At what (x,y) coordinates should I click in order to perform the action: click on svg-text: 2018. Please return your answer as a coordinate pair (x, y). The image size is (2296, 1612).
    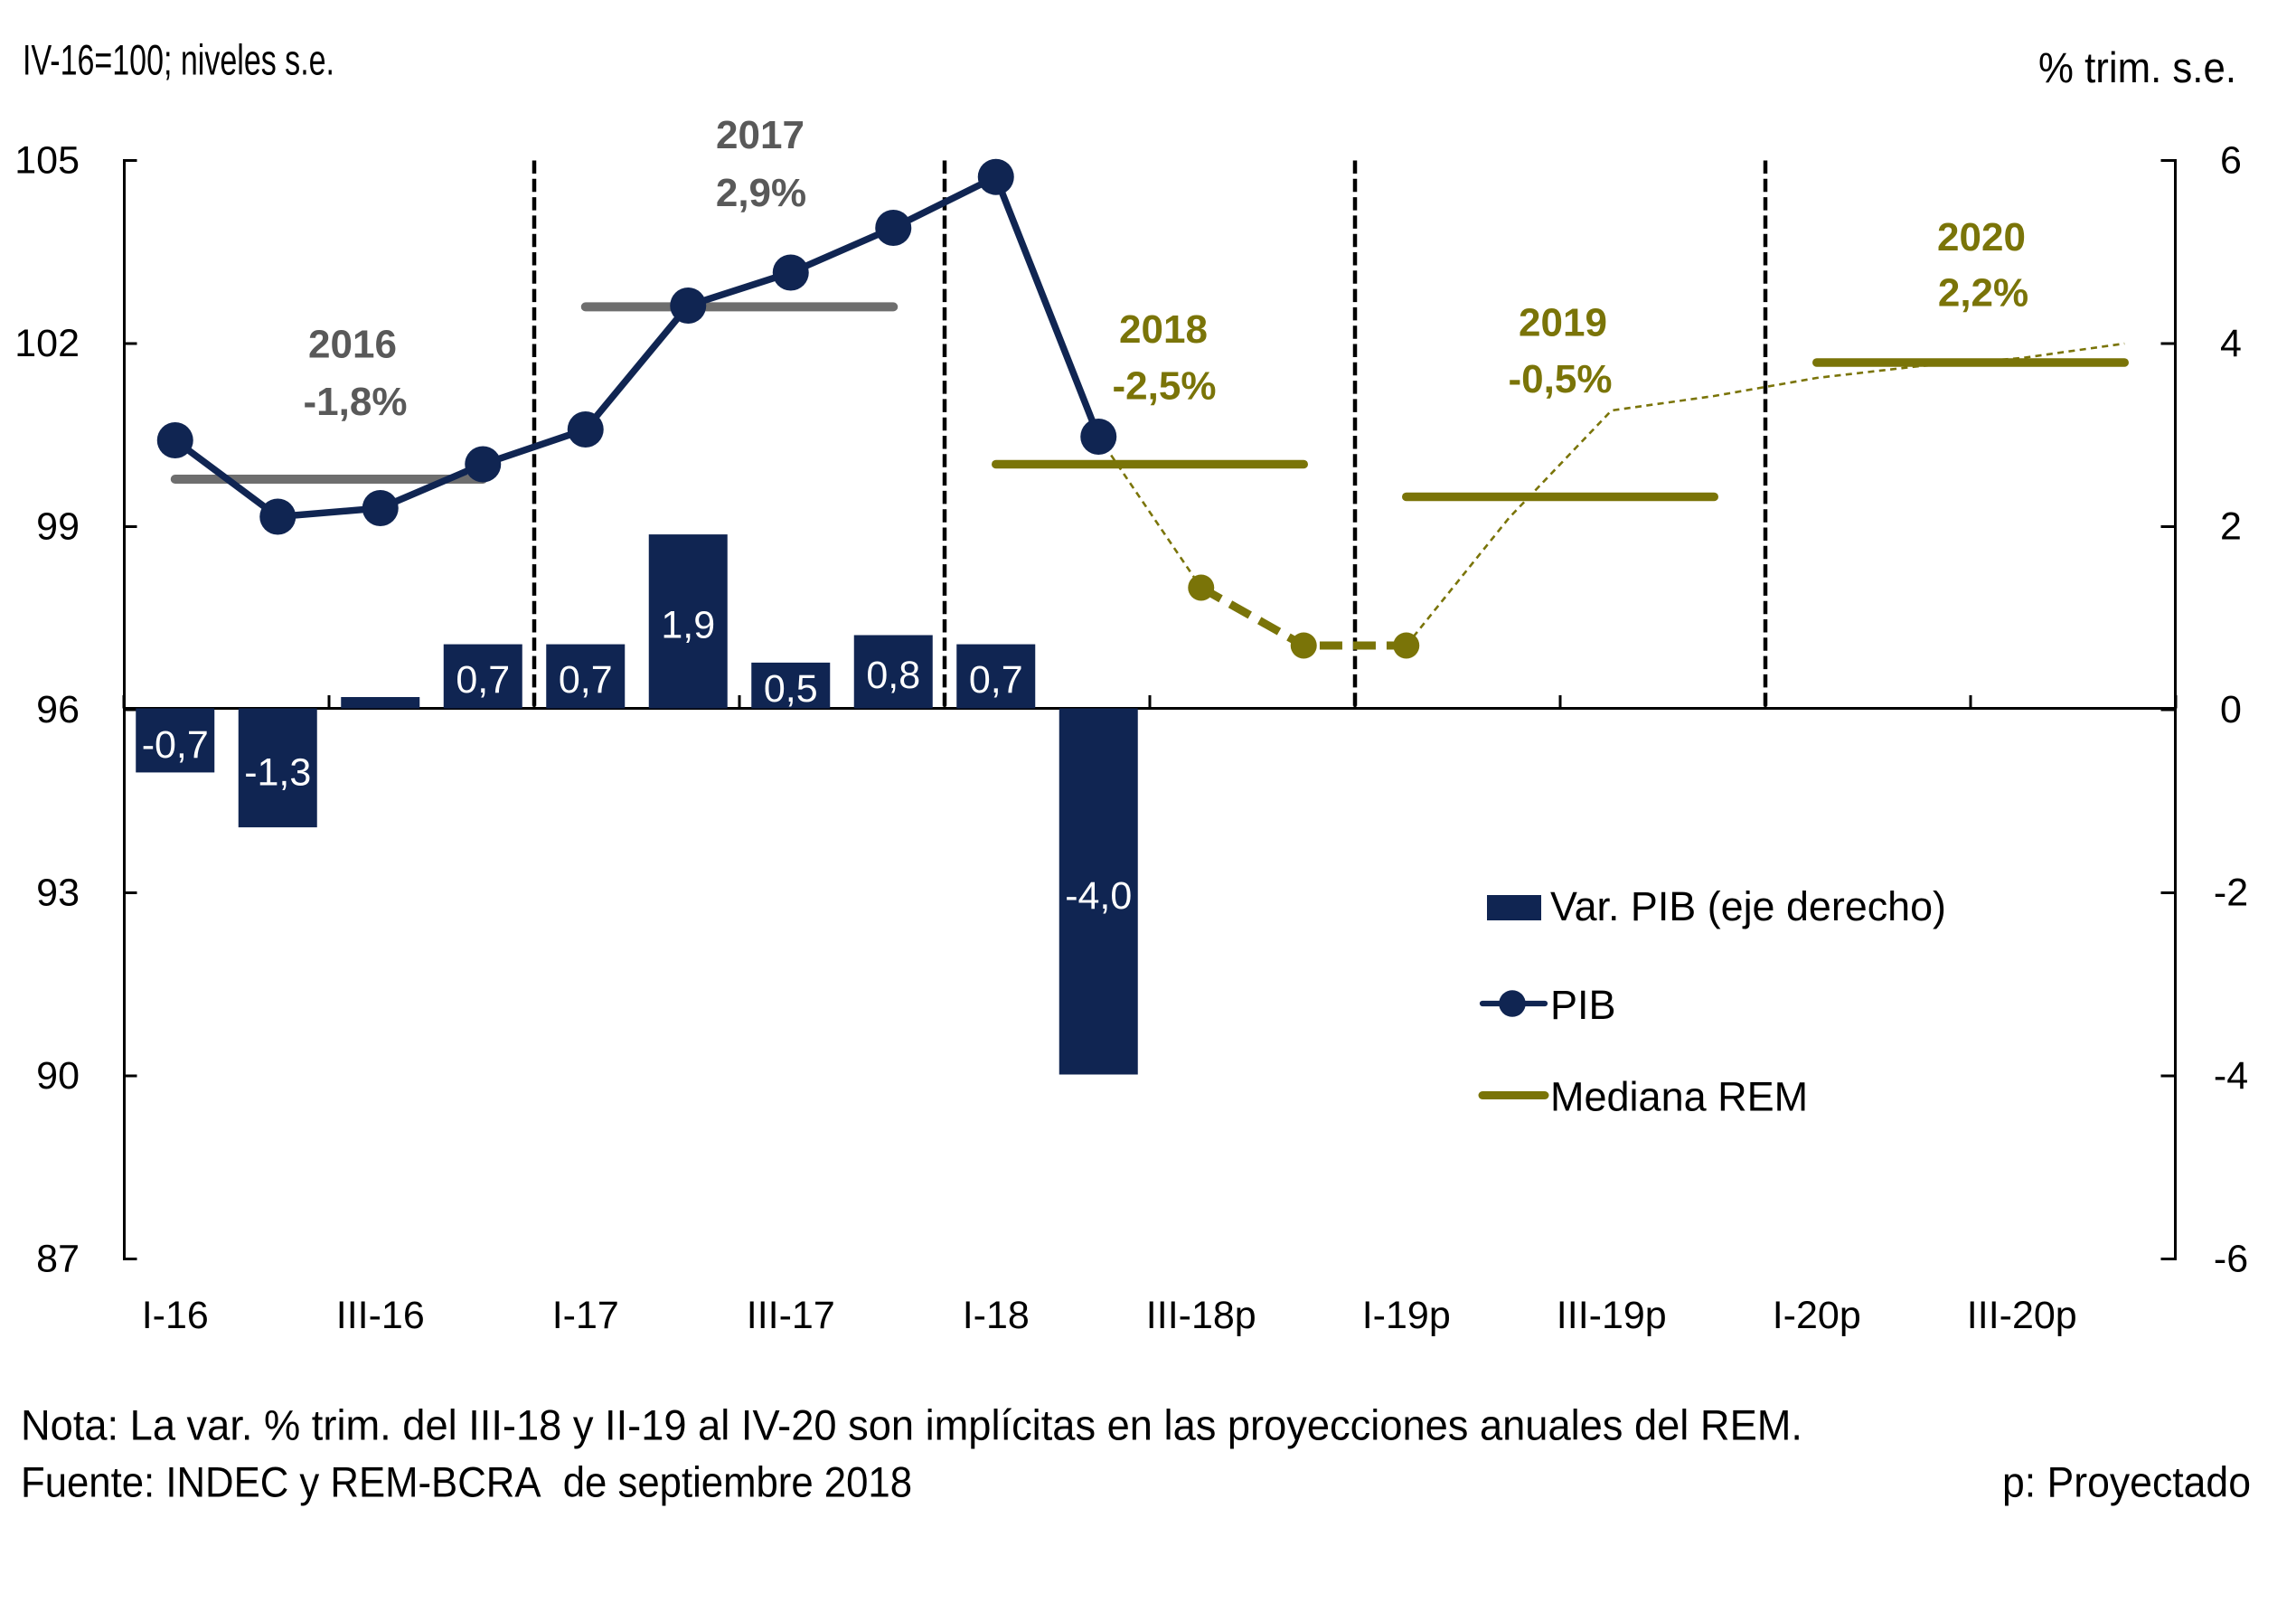
    Looking at the image, I should click on (1163, 329).